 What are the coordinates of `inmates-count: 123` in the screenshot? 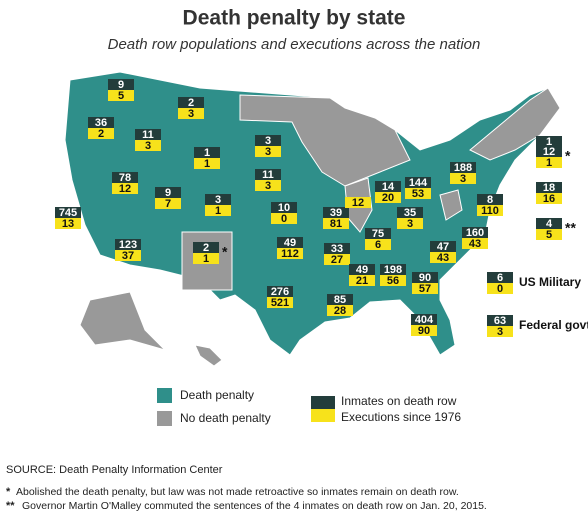 It's located at (128, 245).